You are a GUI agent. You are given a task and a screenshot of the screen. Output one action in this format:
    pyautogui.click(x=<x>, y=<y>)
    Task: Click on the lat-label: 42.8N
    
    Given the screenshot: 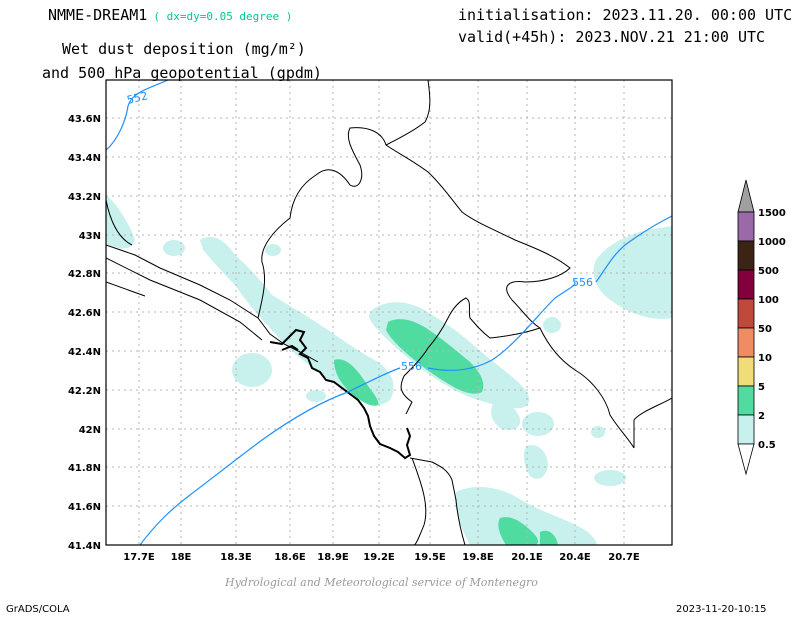 What is the action you would take?
    pyautogui.click(x=84, y=274)
    